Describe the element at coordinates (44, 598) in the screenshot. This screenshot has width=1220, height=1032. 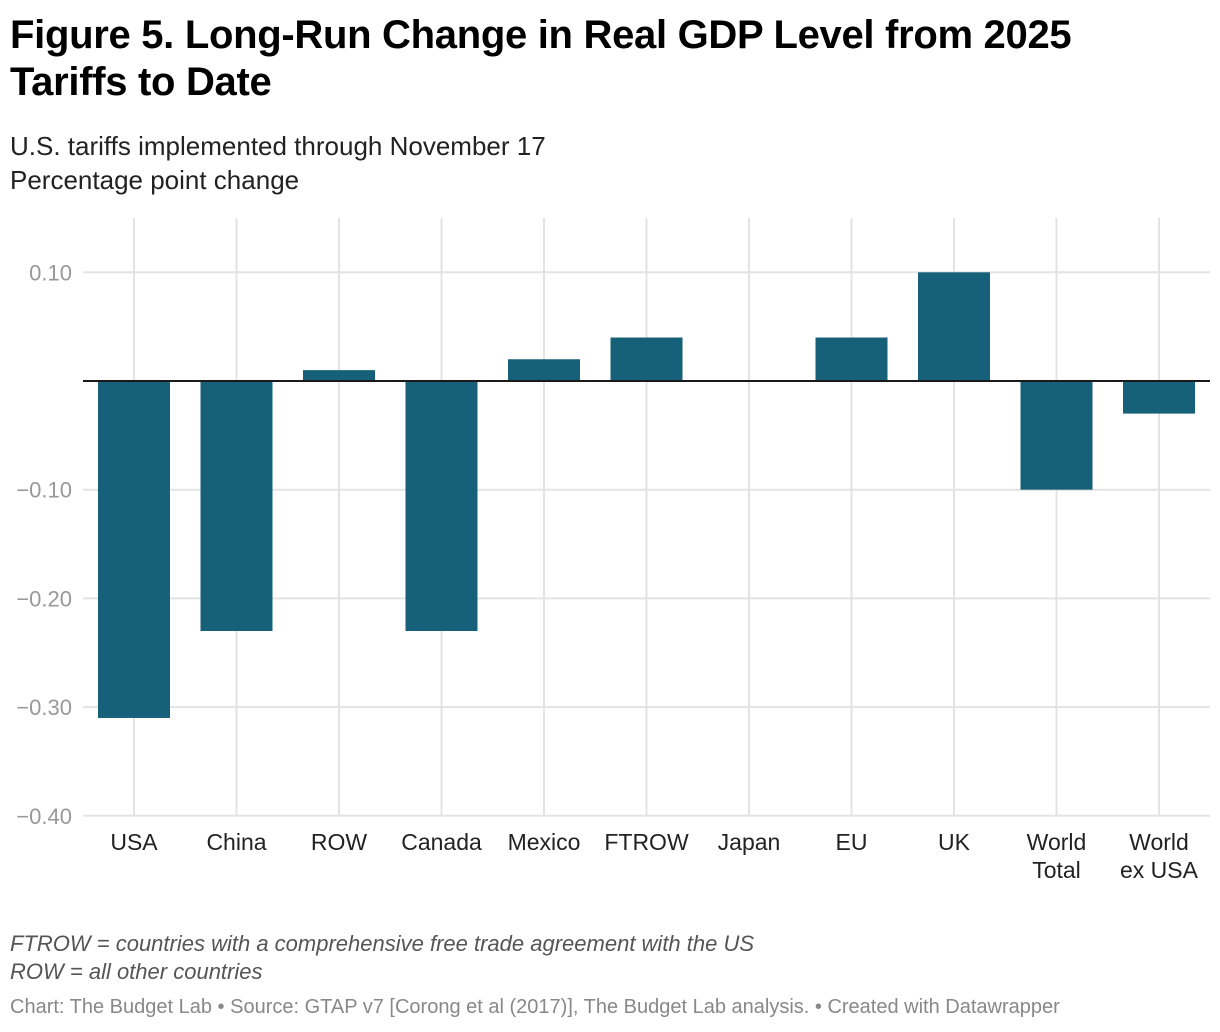
I see `y-tick-label: −0.20` at that location.